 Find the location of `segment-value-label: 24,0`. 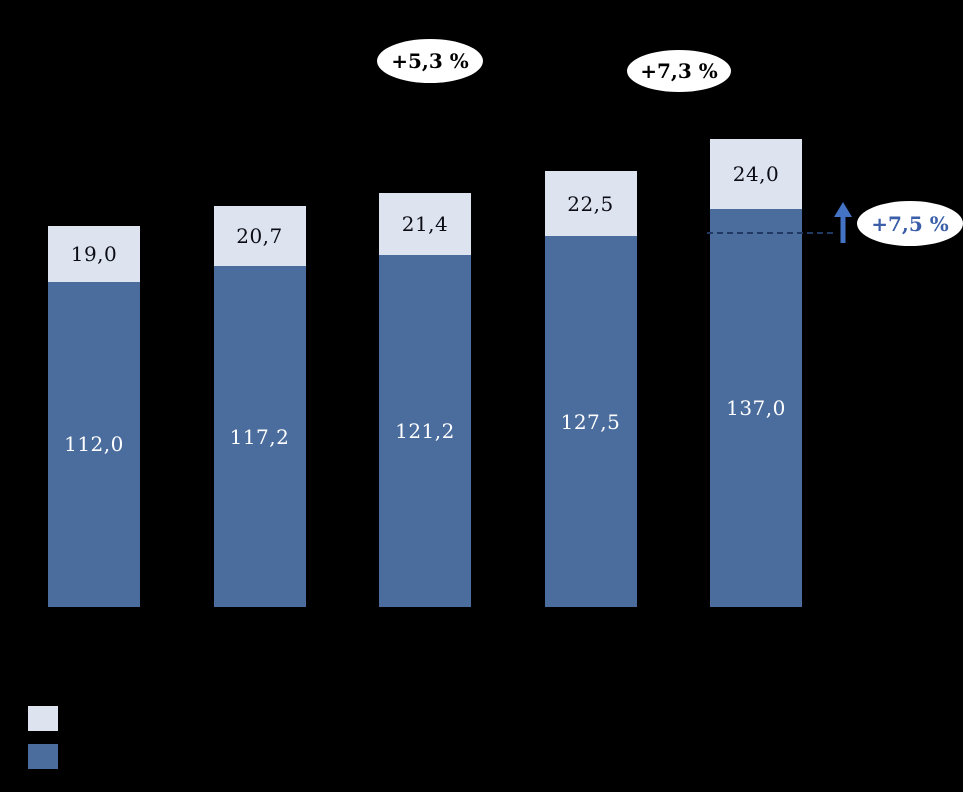

segment-value-label: 24,0 is located at coordinates (756, 173).